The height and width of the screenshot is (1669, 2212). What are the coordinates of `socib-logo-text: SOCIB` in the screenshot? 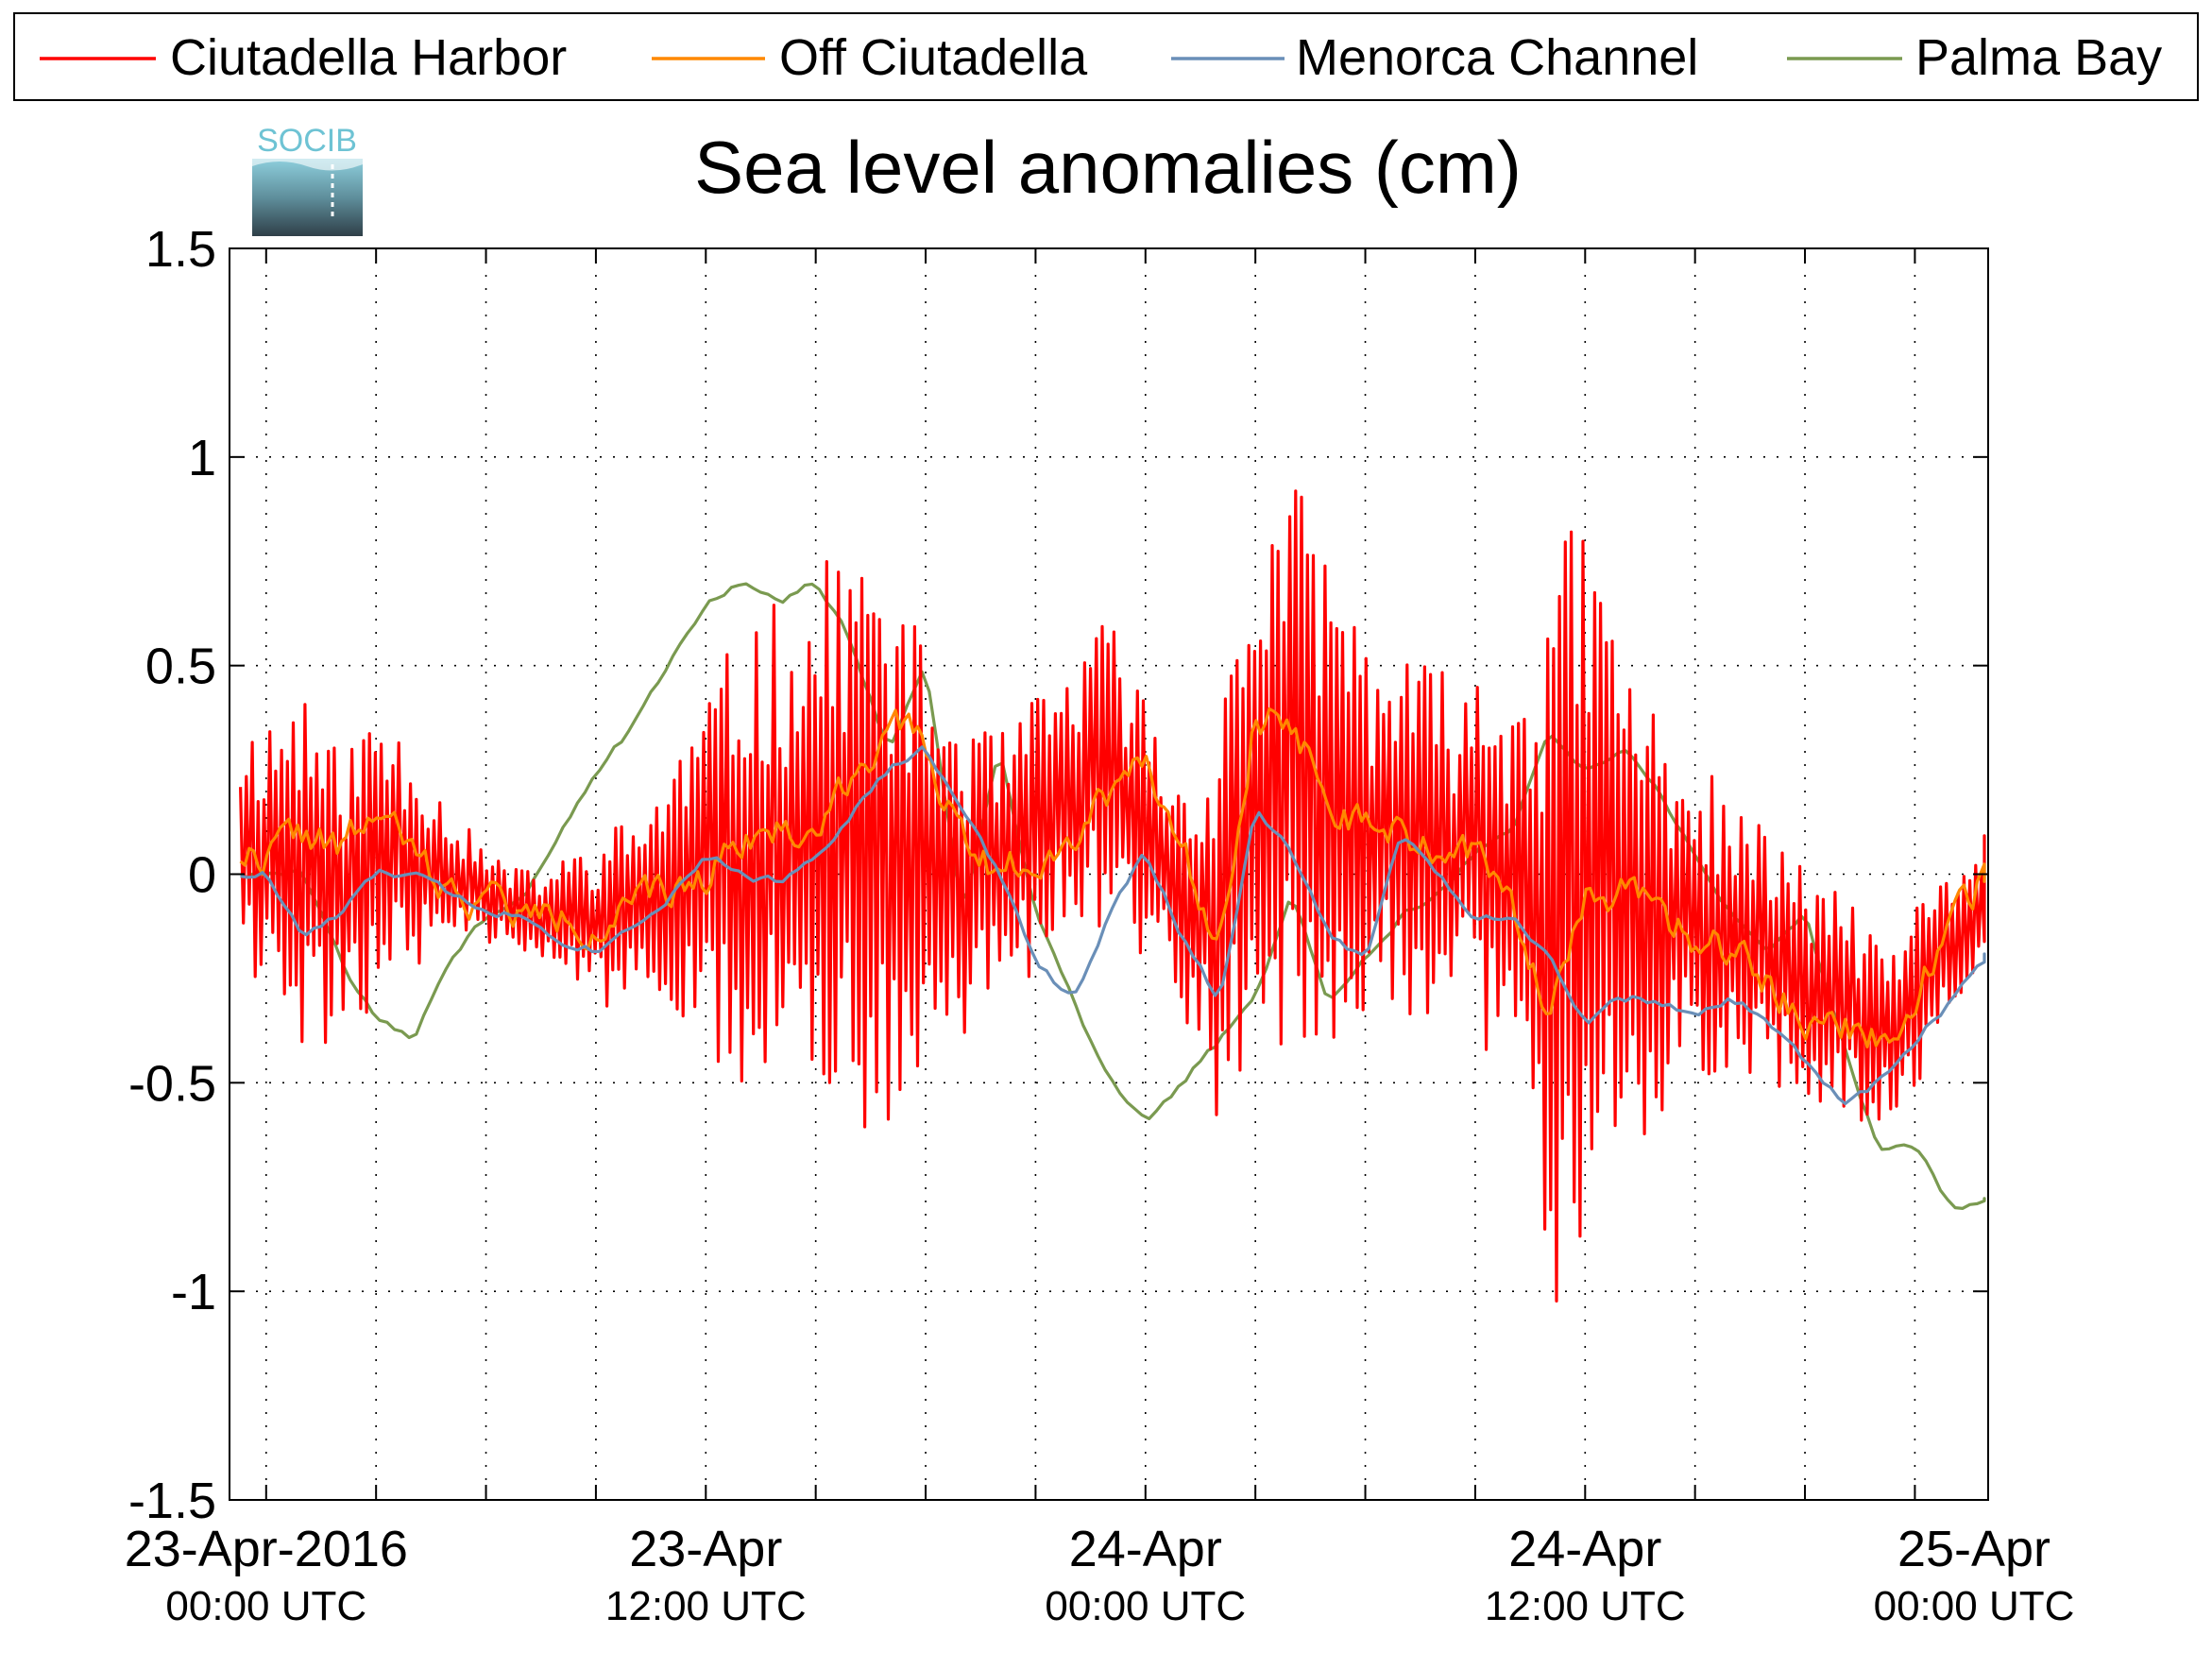 It's located at (307, 141).